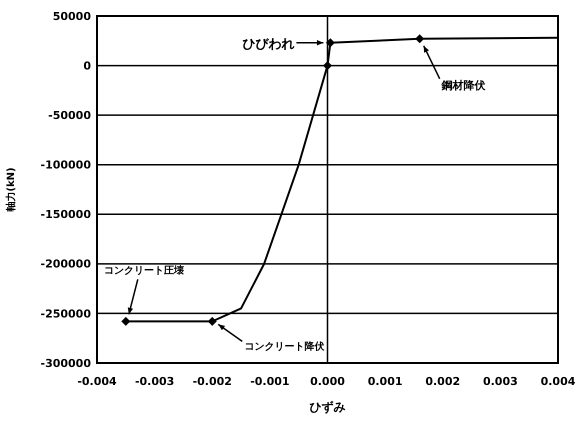  What do you see at coordinates (11, 190) in the screenshot?
I see `y-axis-title: 軸力(kN)` at bounding box center [11, 190].